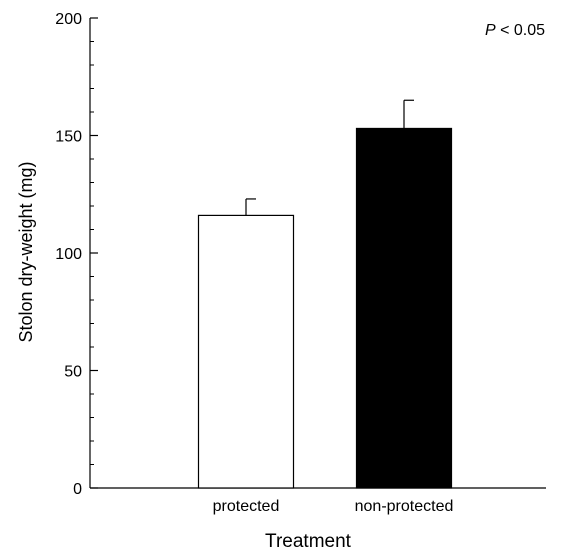 The width and height of the screenshot is (564, 557). I want to click on y-tick-label: 0, so click(77, 489).